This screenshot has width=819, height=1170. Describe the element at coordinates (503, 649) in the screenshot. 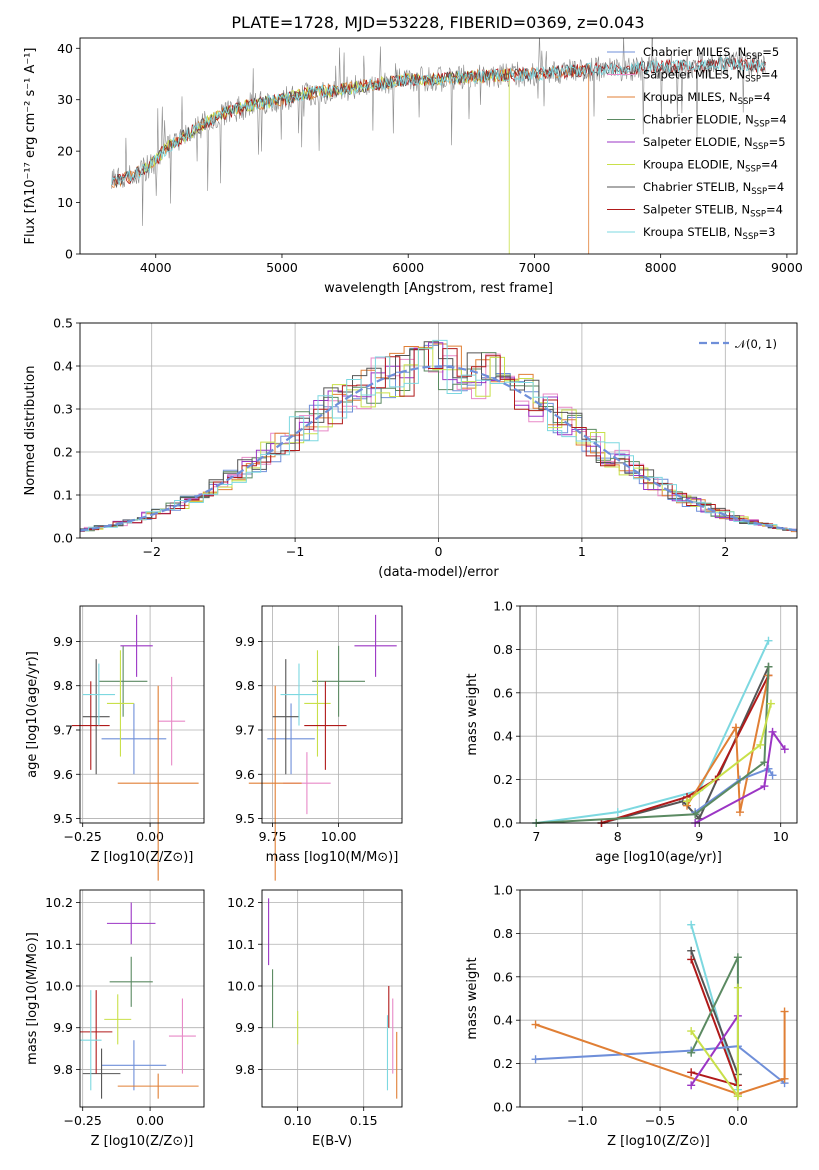

I see `y-tick-label: 0.8` at that location.